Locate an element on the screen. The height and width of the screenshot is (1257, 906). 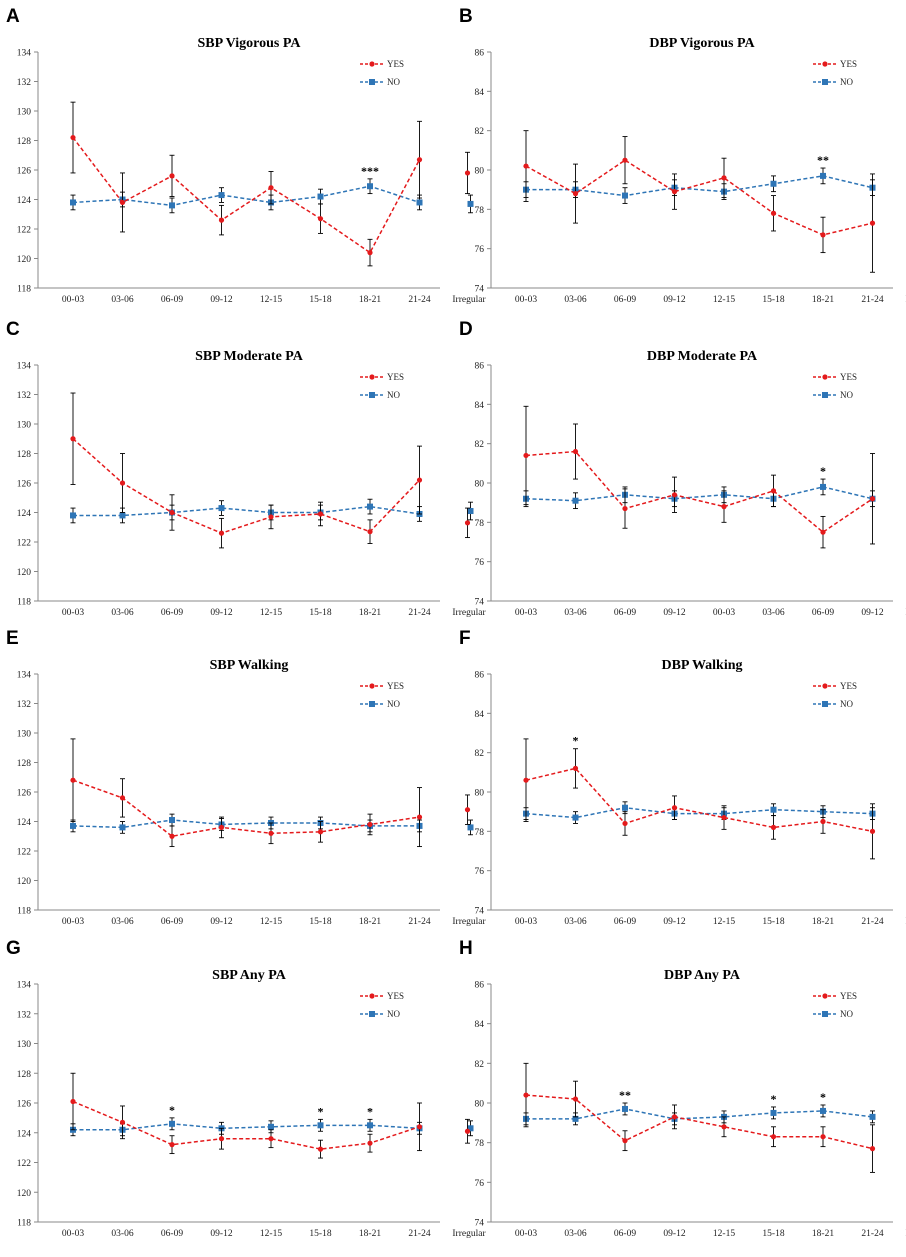
panel-letter: G is located at coordinates (13, 948).